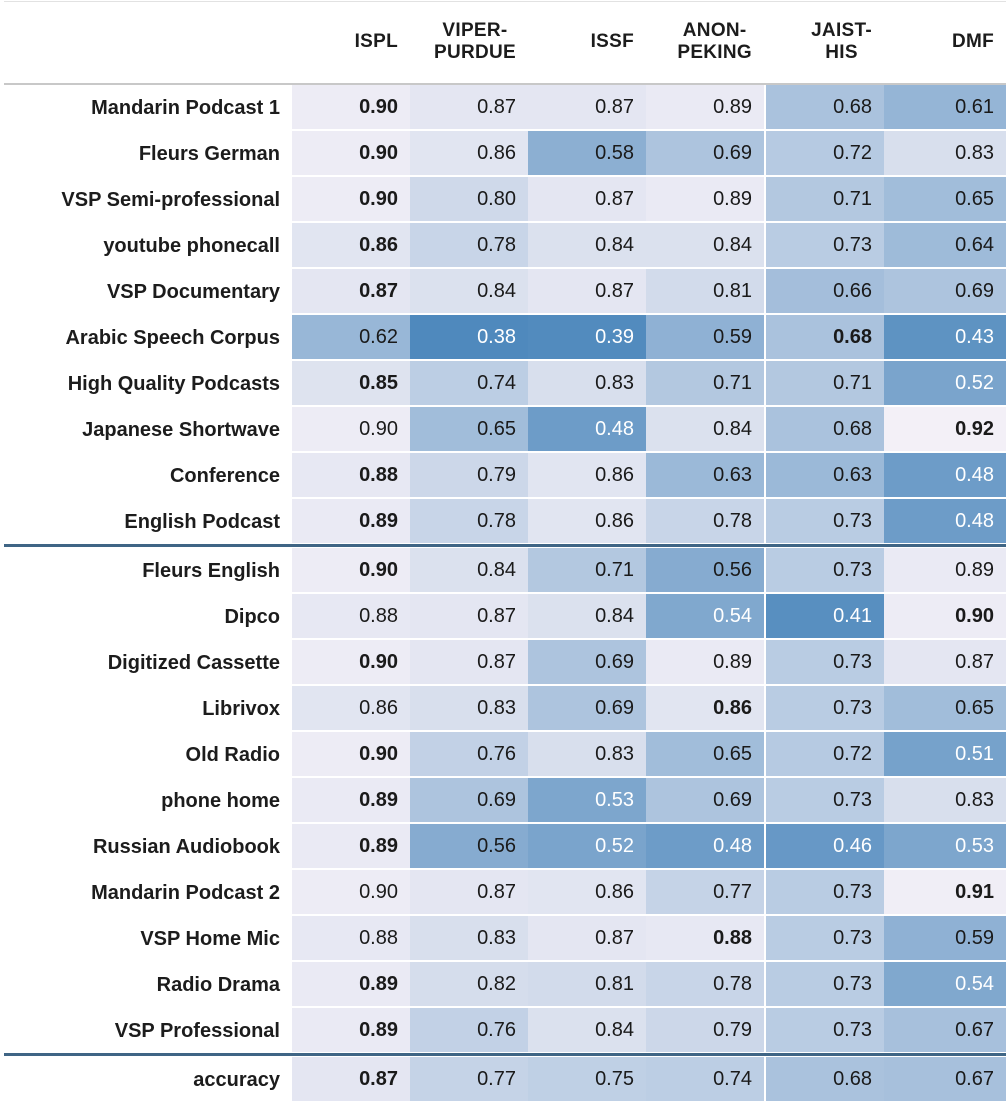 This screenshot has height=1103, width=1006. I want to click on heatmap-cell: 0.61, so click(945, 107).